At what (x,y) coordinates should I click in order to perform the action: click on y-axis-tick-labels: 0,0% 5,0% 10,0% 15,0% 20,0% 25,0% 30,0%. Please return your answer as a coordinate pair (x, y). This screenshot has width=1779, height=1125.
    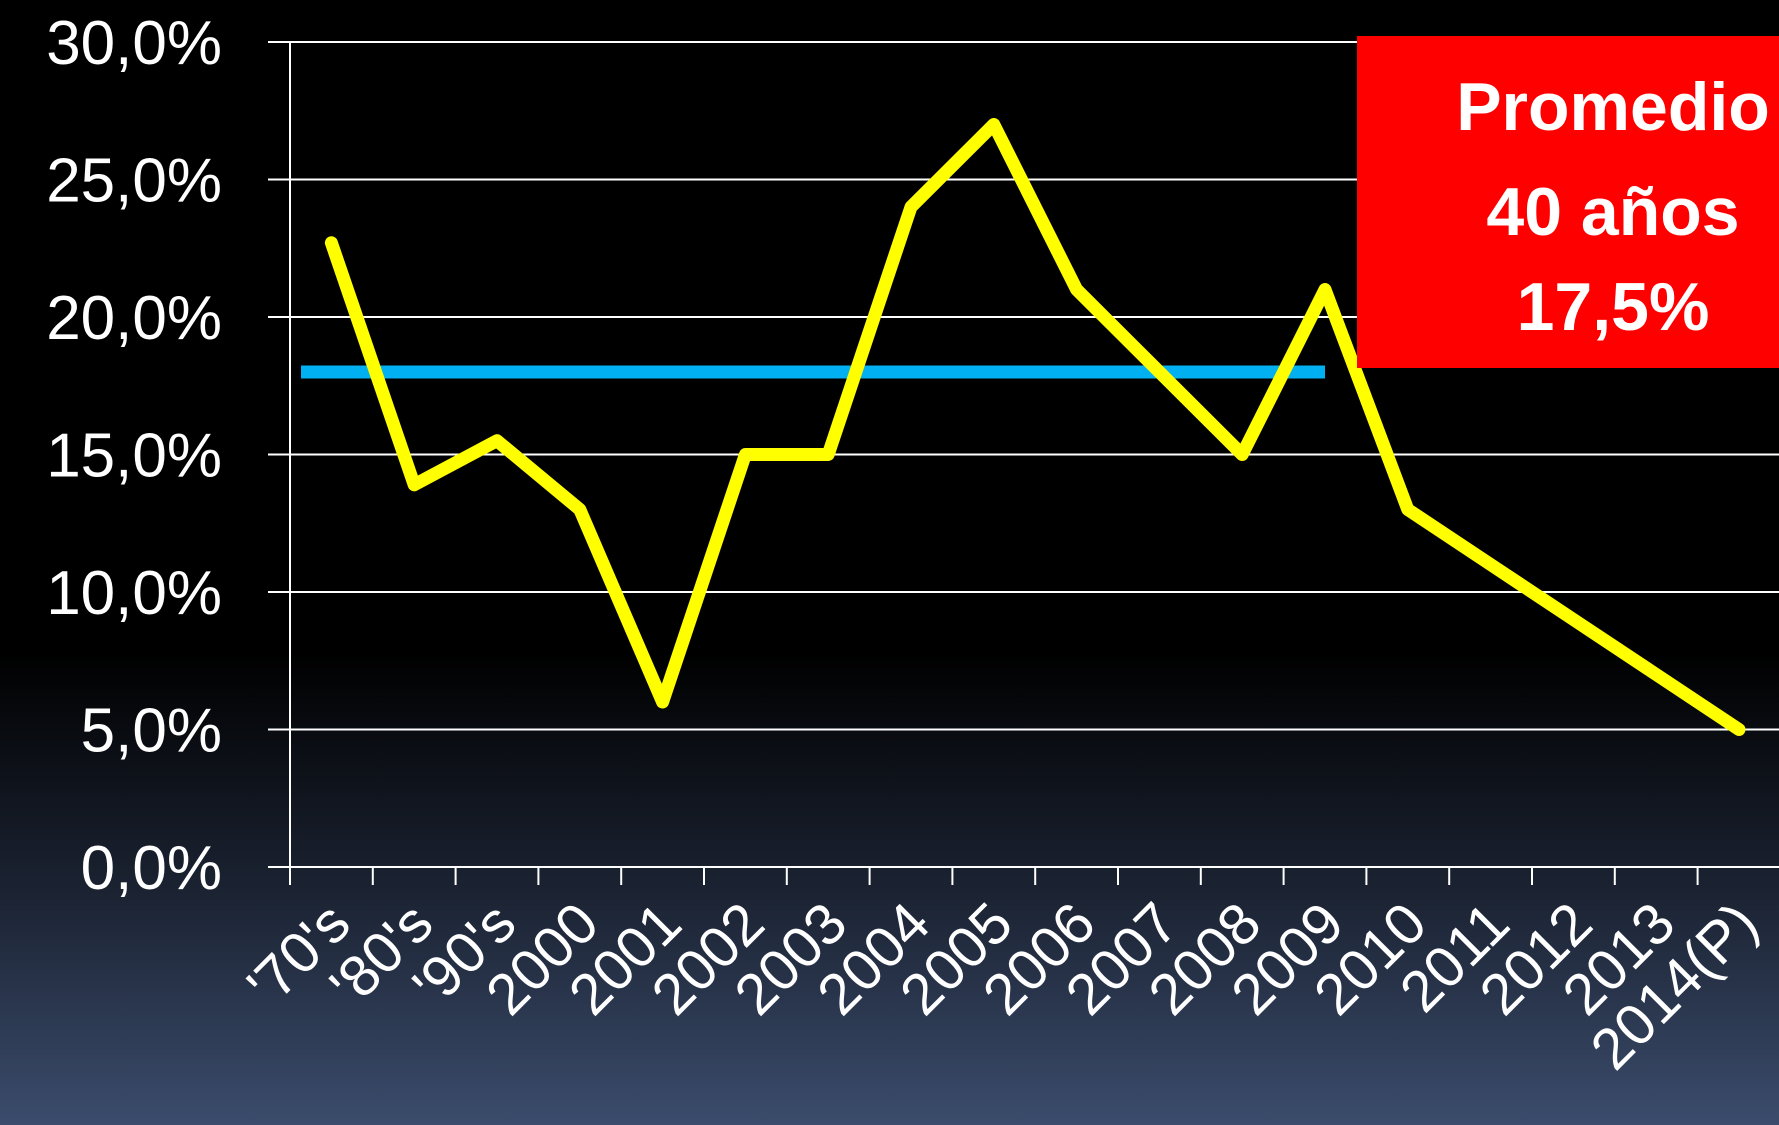
    Looking at the image, I should click on (134, 456).